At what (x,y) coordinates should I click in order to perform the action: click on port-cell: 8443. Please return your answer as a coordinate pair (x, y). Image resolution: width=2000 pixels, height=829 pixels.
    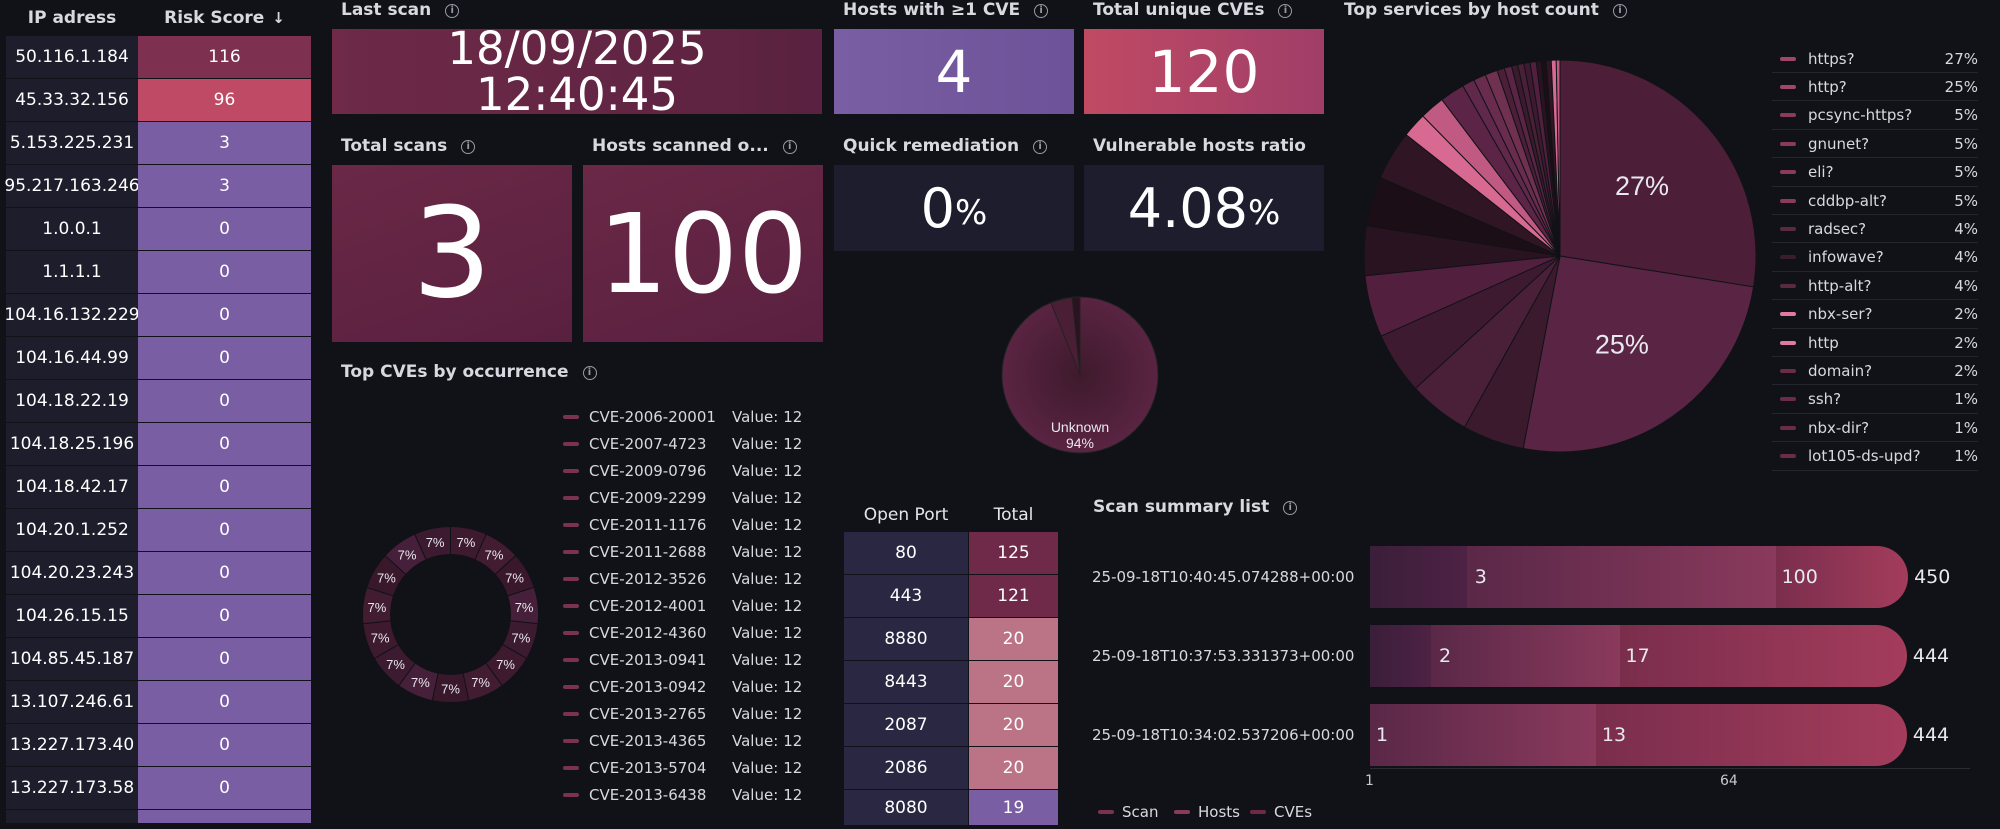
    Looking at the image, I should click on (906, 682).